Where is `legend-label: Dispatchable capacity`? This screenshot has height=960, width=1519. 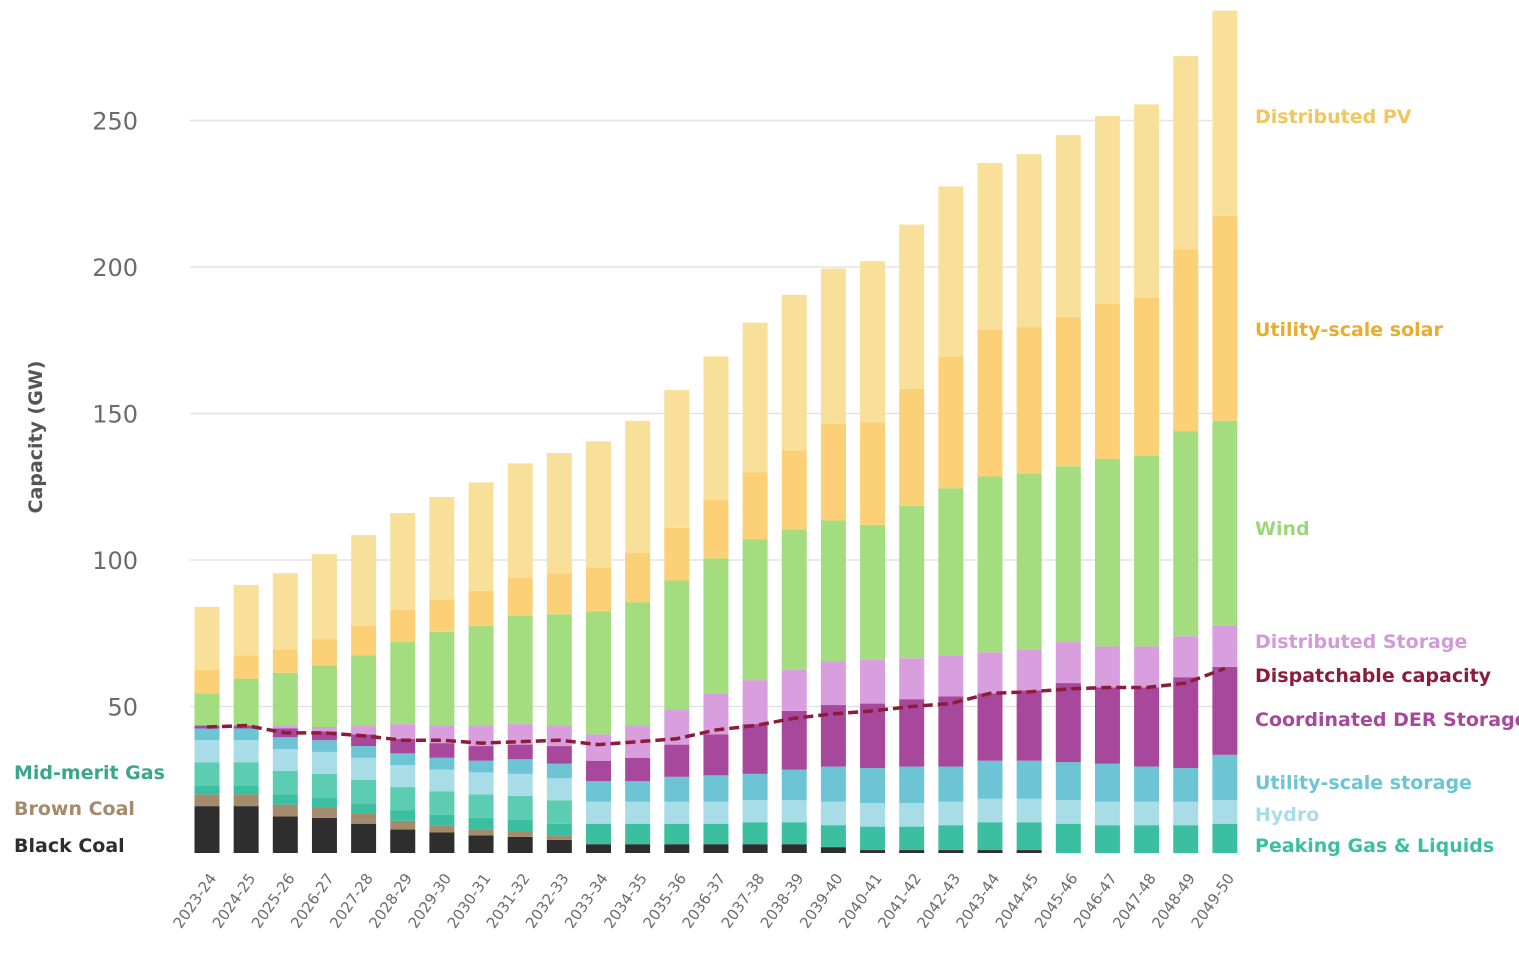 legend-label: Dispatchable capacity is located at coordinates (1373, 676).